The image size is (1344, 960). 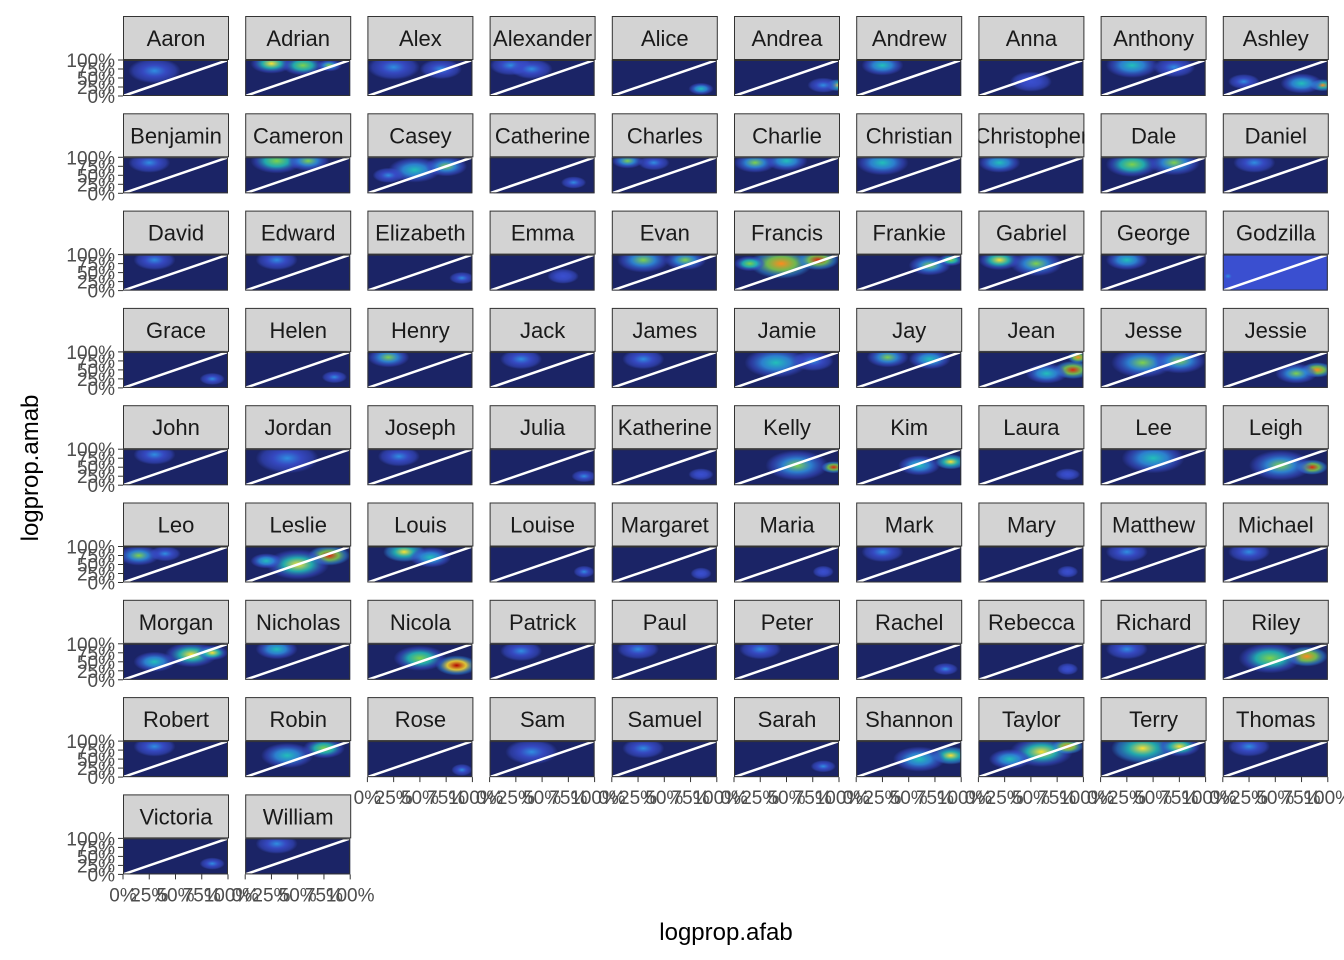 What do you see at coordinates (1153, 542) in the screenshot?
I see `panel-matthew: Matthew` at bounding box center [1153, 542].